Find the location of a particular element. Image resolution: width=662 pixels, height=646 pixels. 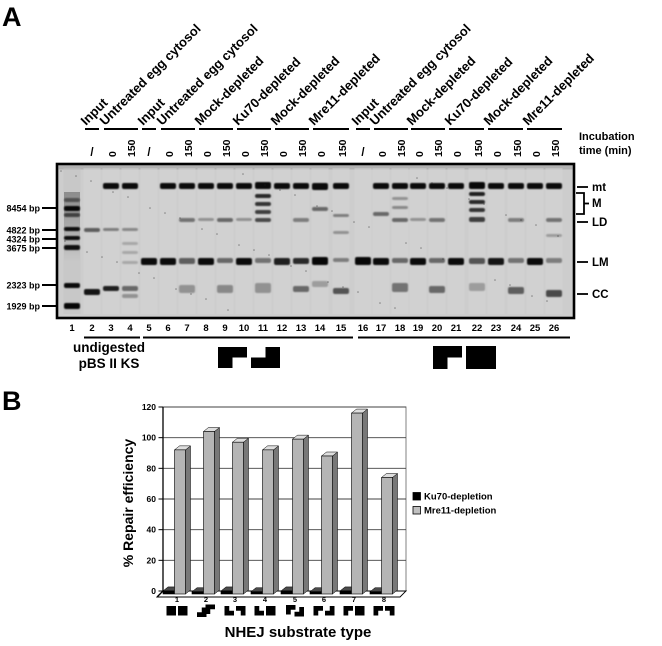

lane-number: 13 is located at coordinates (301, 328).